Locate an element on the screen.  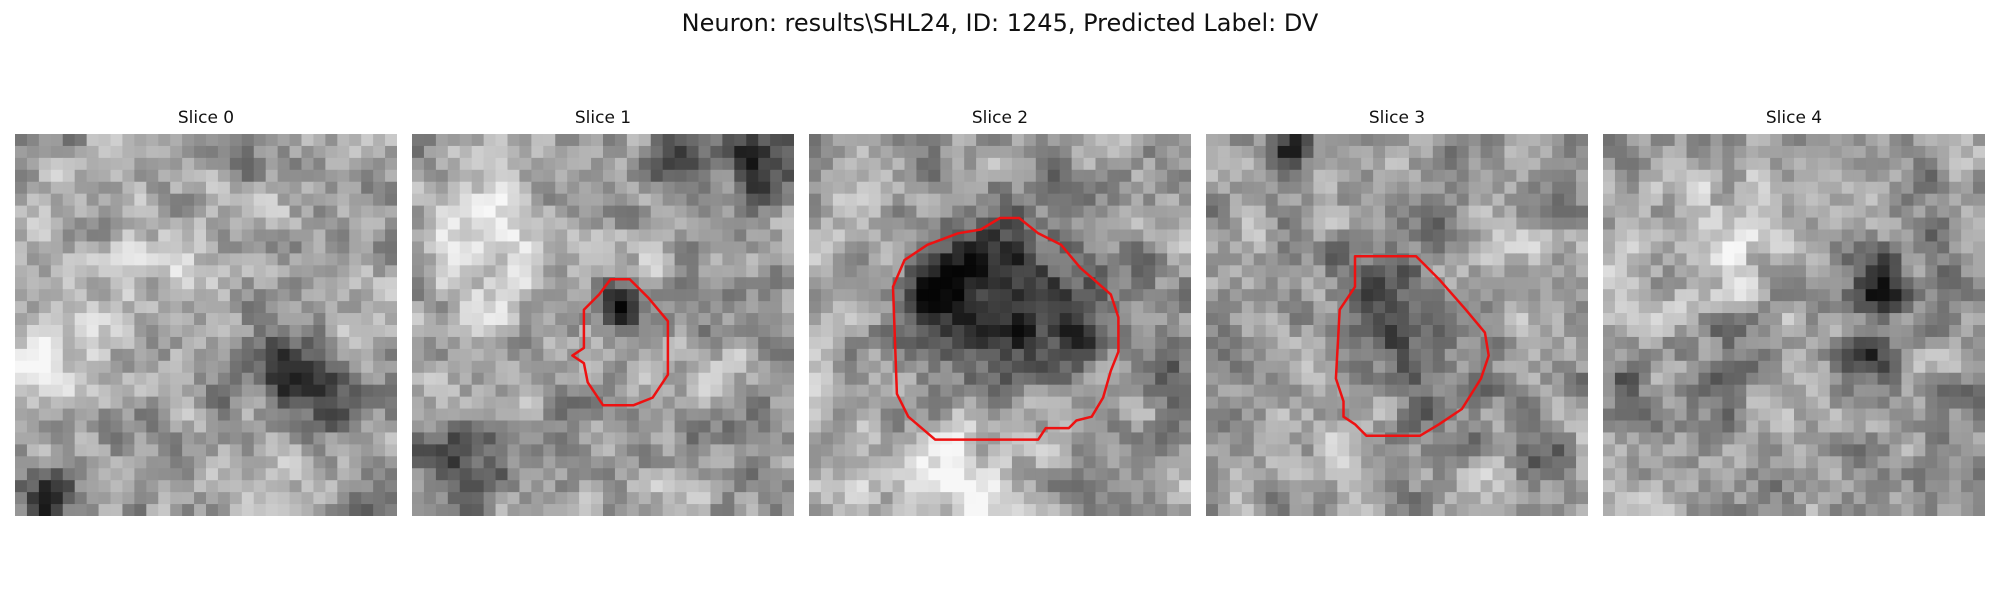
slice-panel-2: Slice 2 is located at coordinates (1000, 314).